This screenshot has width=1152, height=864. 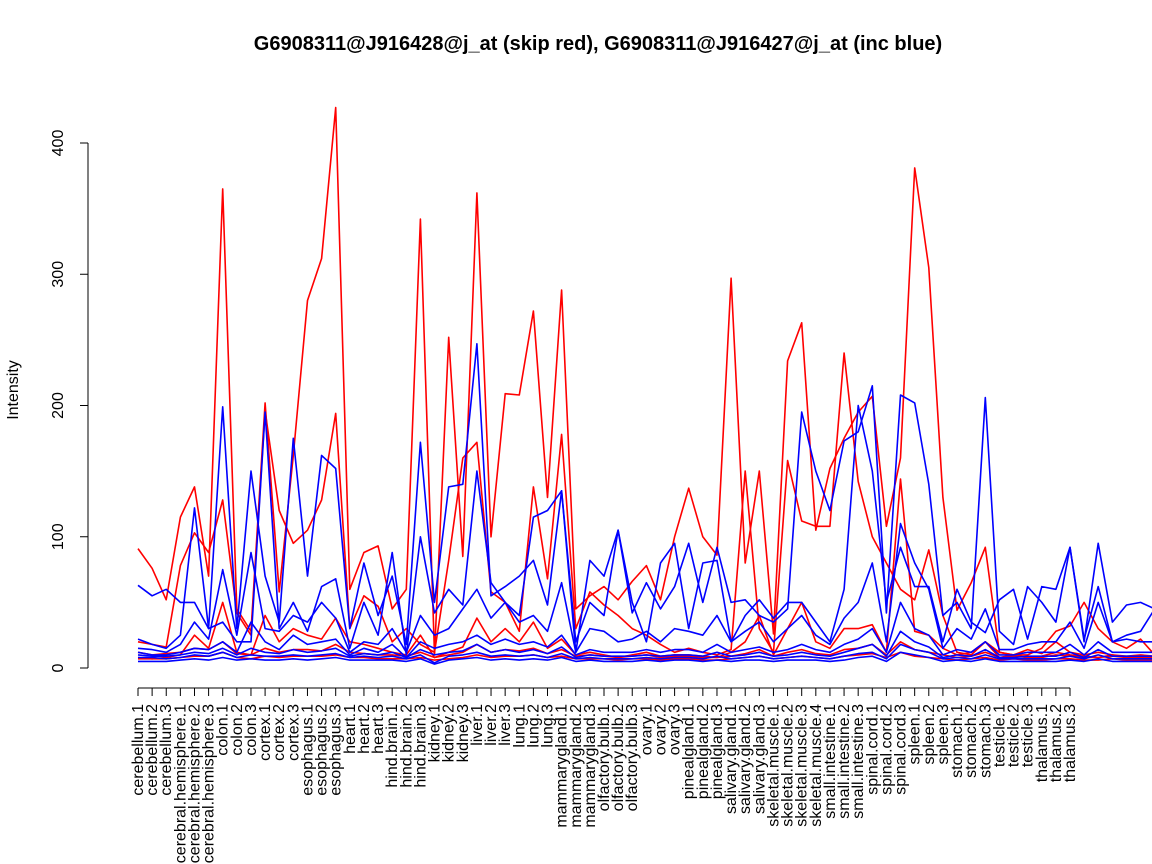 What do you see at coordinates (1014, 735) in the screenshot?
I see `x-tick-label: testicle.2` at bounding box center [1014, 735].